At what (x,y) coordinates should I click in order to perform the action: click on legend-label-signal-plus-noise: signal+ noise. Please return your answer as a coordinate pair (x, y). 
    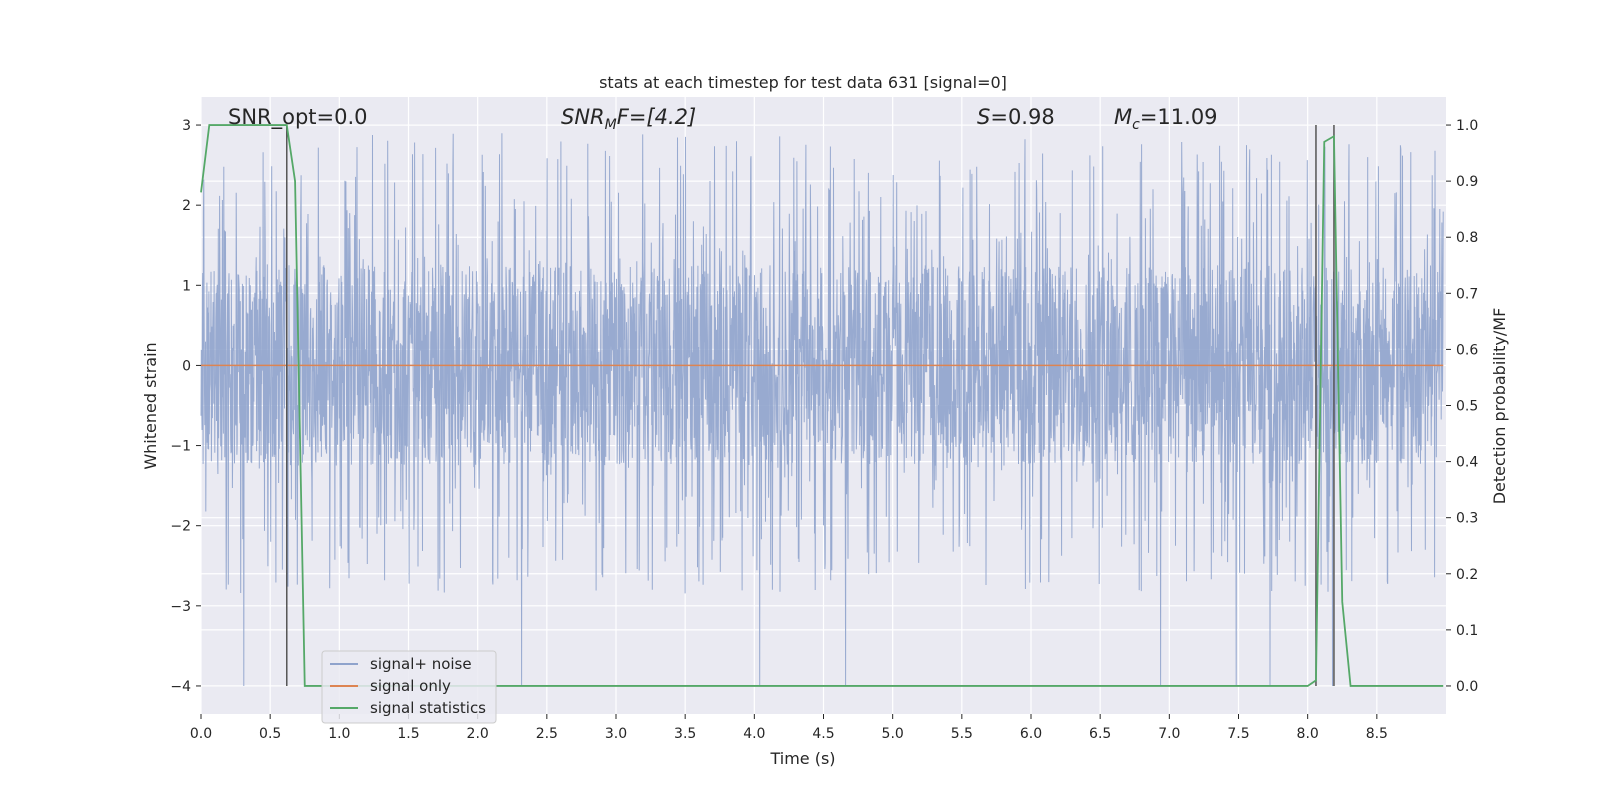
    Looking at the image, I should click on (421, 664).